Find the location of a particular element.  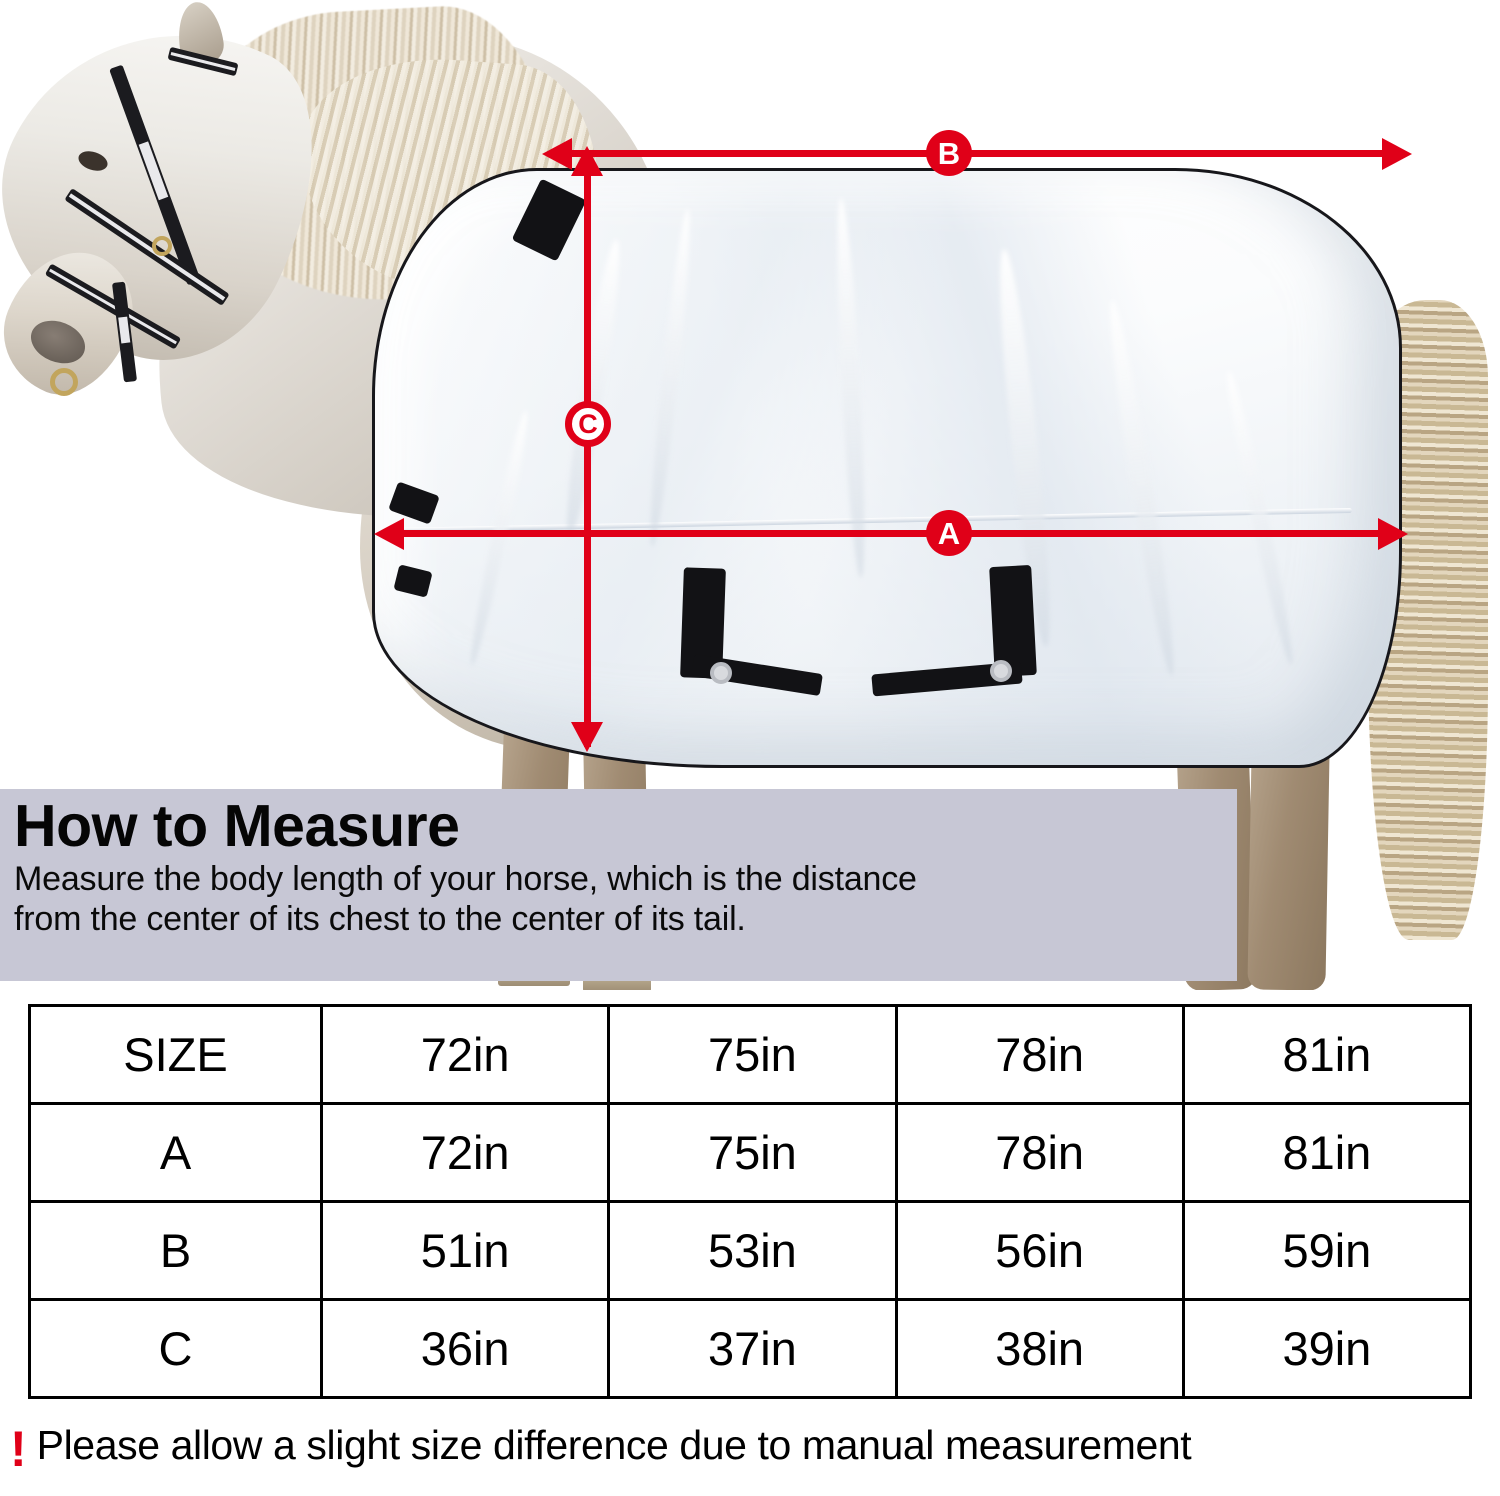

table-row: C 36in 37in 38in 39in is located at coordinates (750, 1348).